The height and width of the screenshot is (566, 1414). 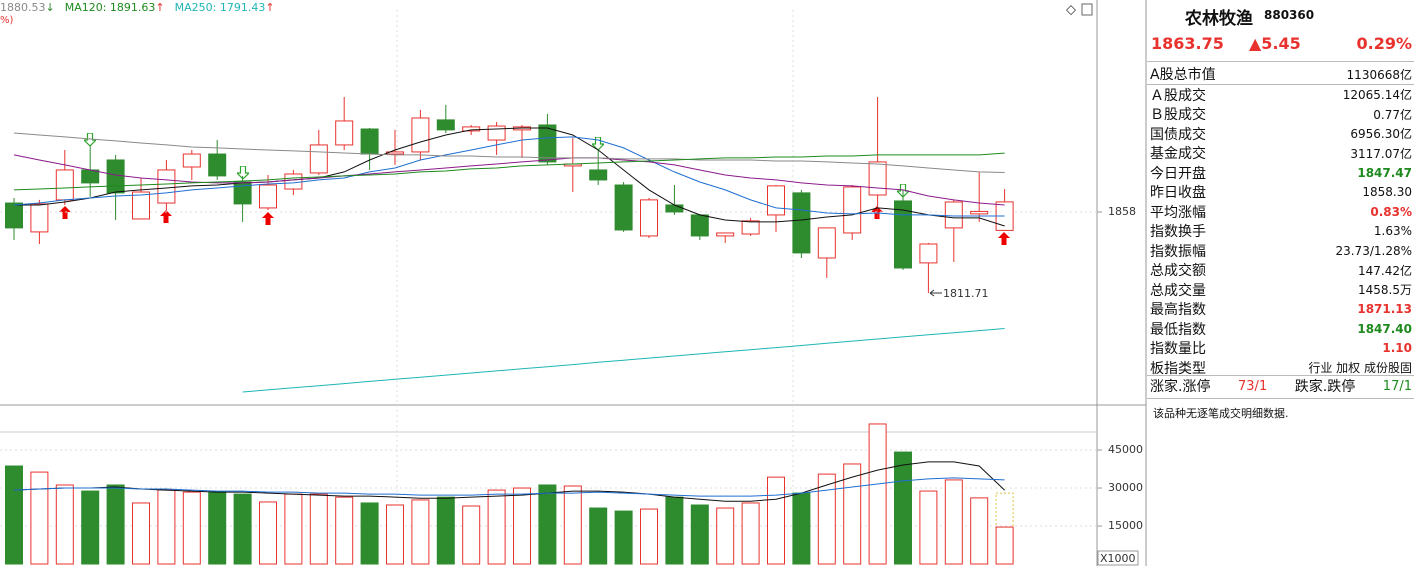 I want to click on stat-row: 昨日收盘 1858.30, so click(x=1282, y=192).